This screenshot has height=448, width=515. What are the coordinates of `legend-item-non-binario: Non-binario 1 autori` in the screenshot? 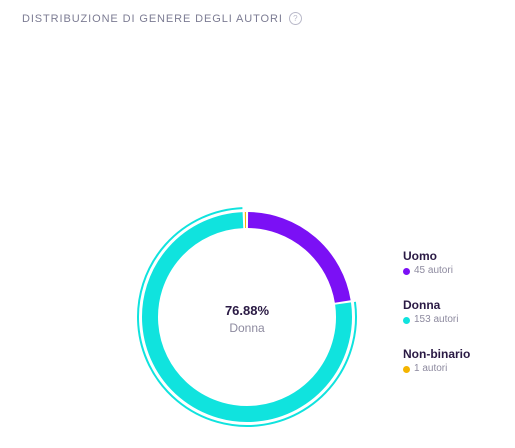 It's located at (436, 361).